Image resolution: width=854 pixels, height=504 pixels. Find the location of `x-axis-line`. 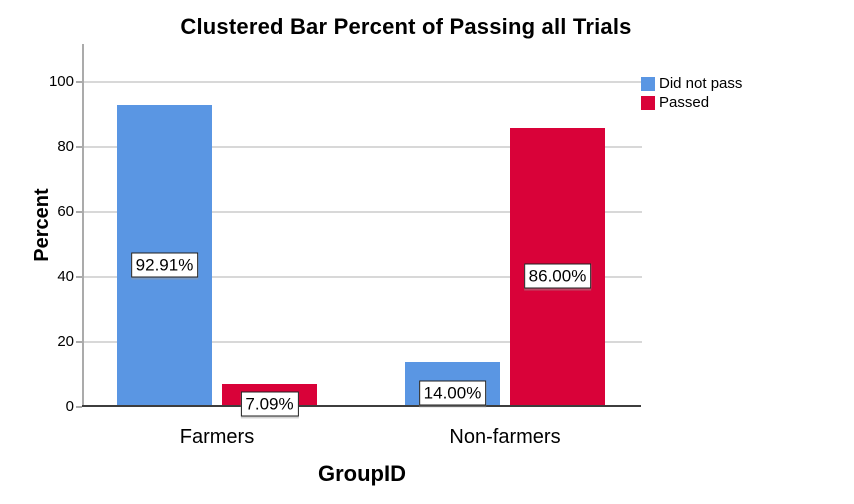

x-axis-line is located at coordinates (361, 406).